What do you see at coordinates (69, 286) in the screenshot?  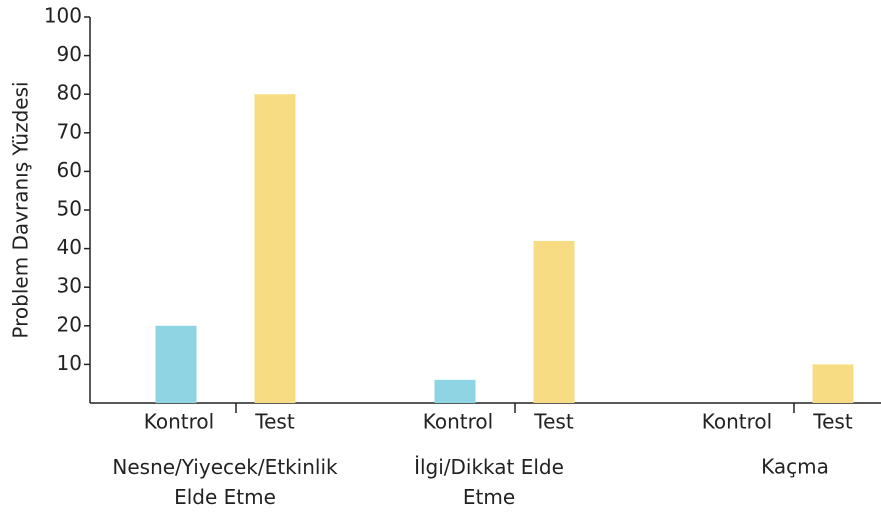 I see `y-tick-label: 30` at bounding box center [69, 286].